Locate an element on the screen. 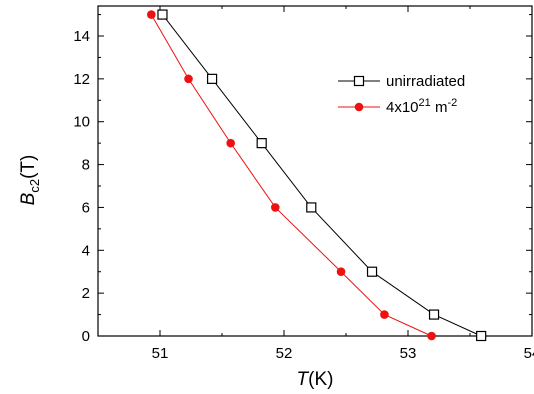  legend-item-irradiated: 4x1021 m-2 is located at coordinates (397, 106).